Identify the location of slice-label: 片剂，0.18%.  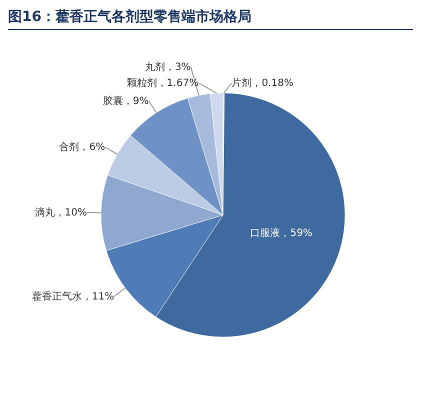
(263, 82).